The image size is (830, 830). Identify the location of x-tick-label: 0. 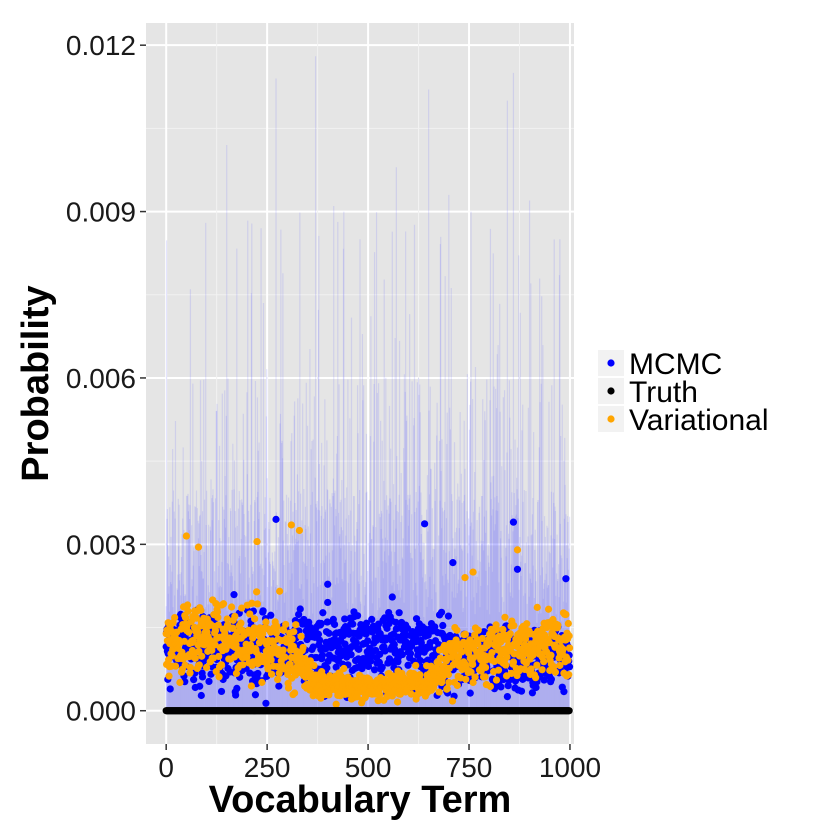
(166, 767).